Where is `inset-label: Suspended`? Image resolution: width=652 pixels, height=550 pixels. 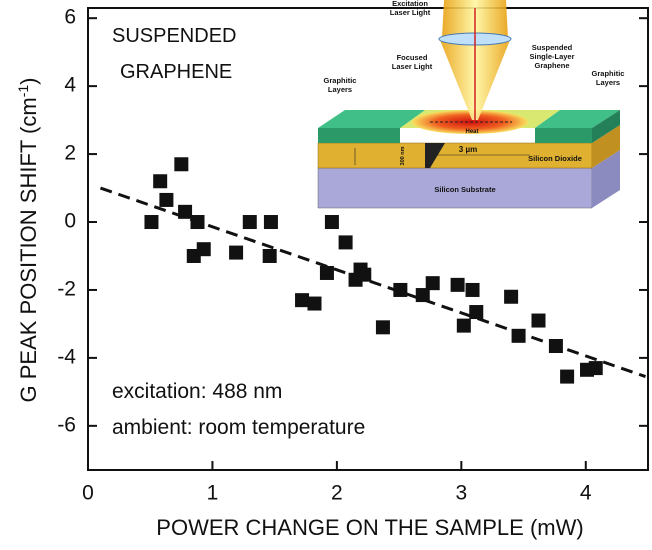 inset-label: Suspended is located at coordinates (552, 47).